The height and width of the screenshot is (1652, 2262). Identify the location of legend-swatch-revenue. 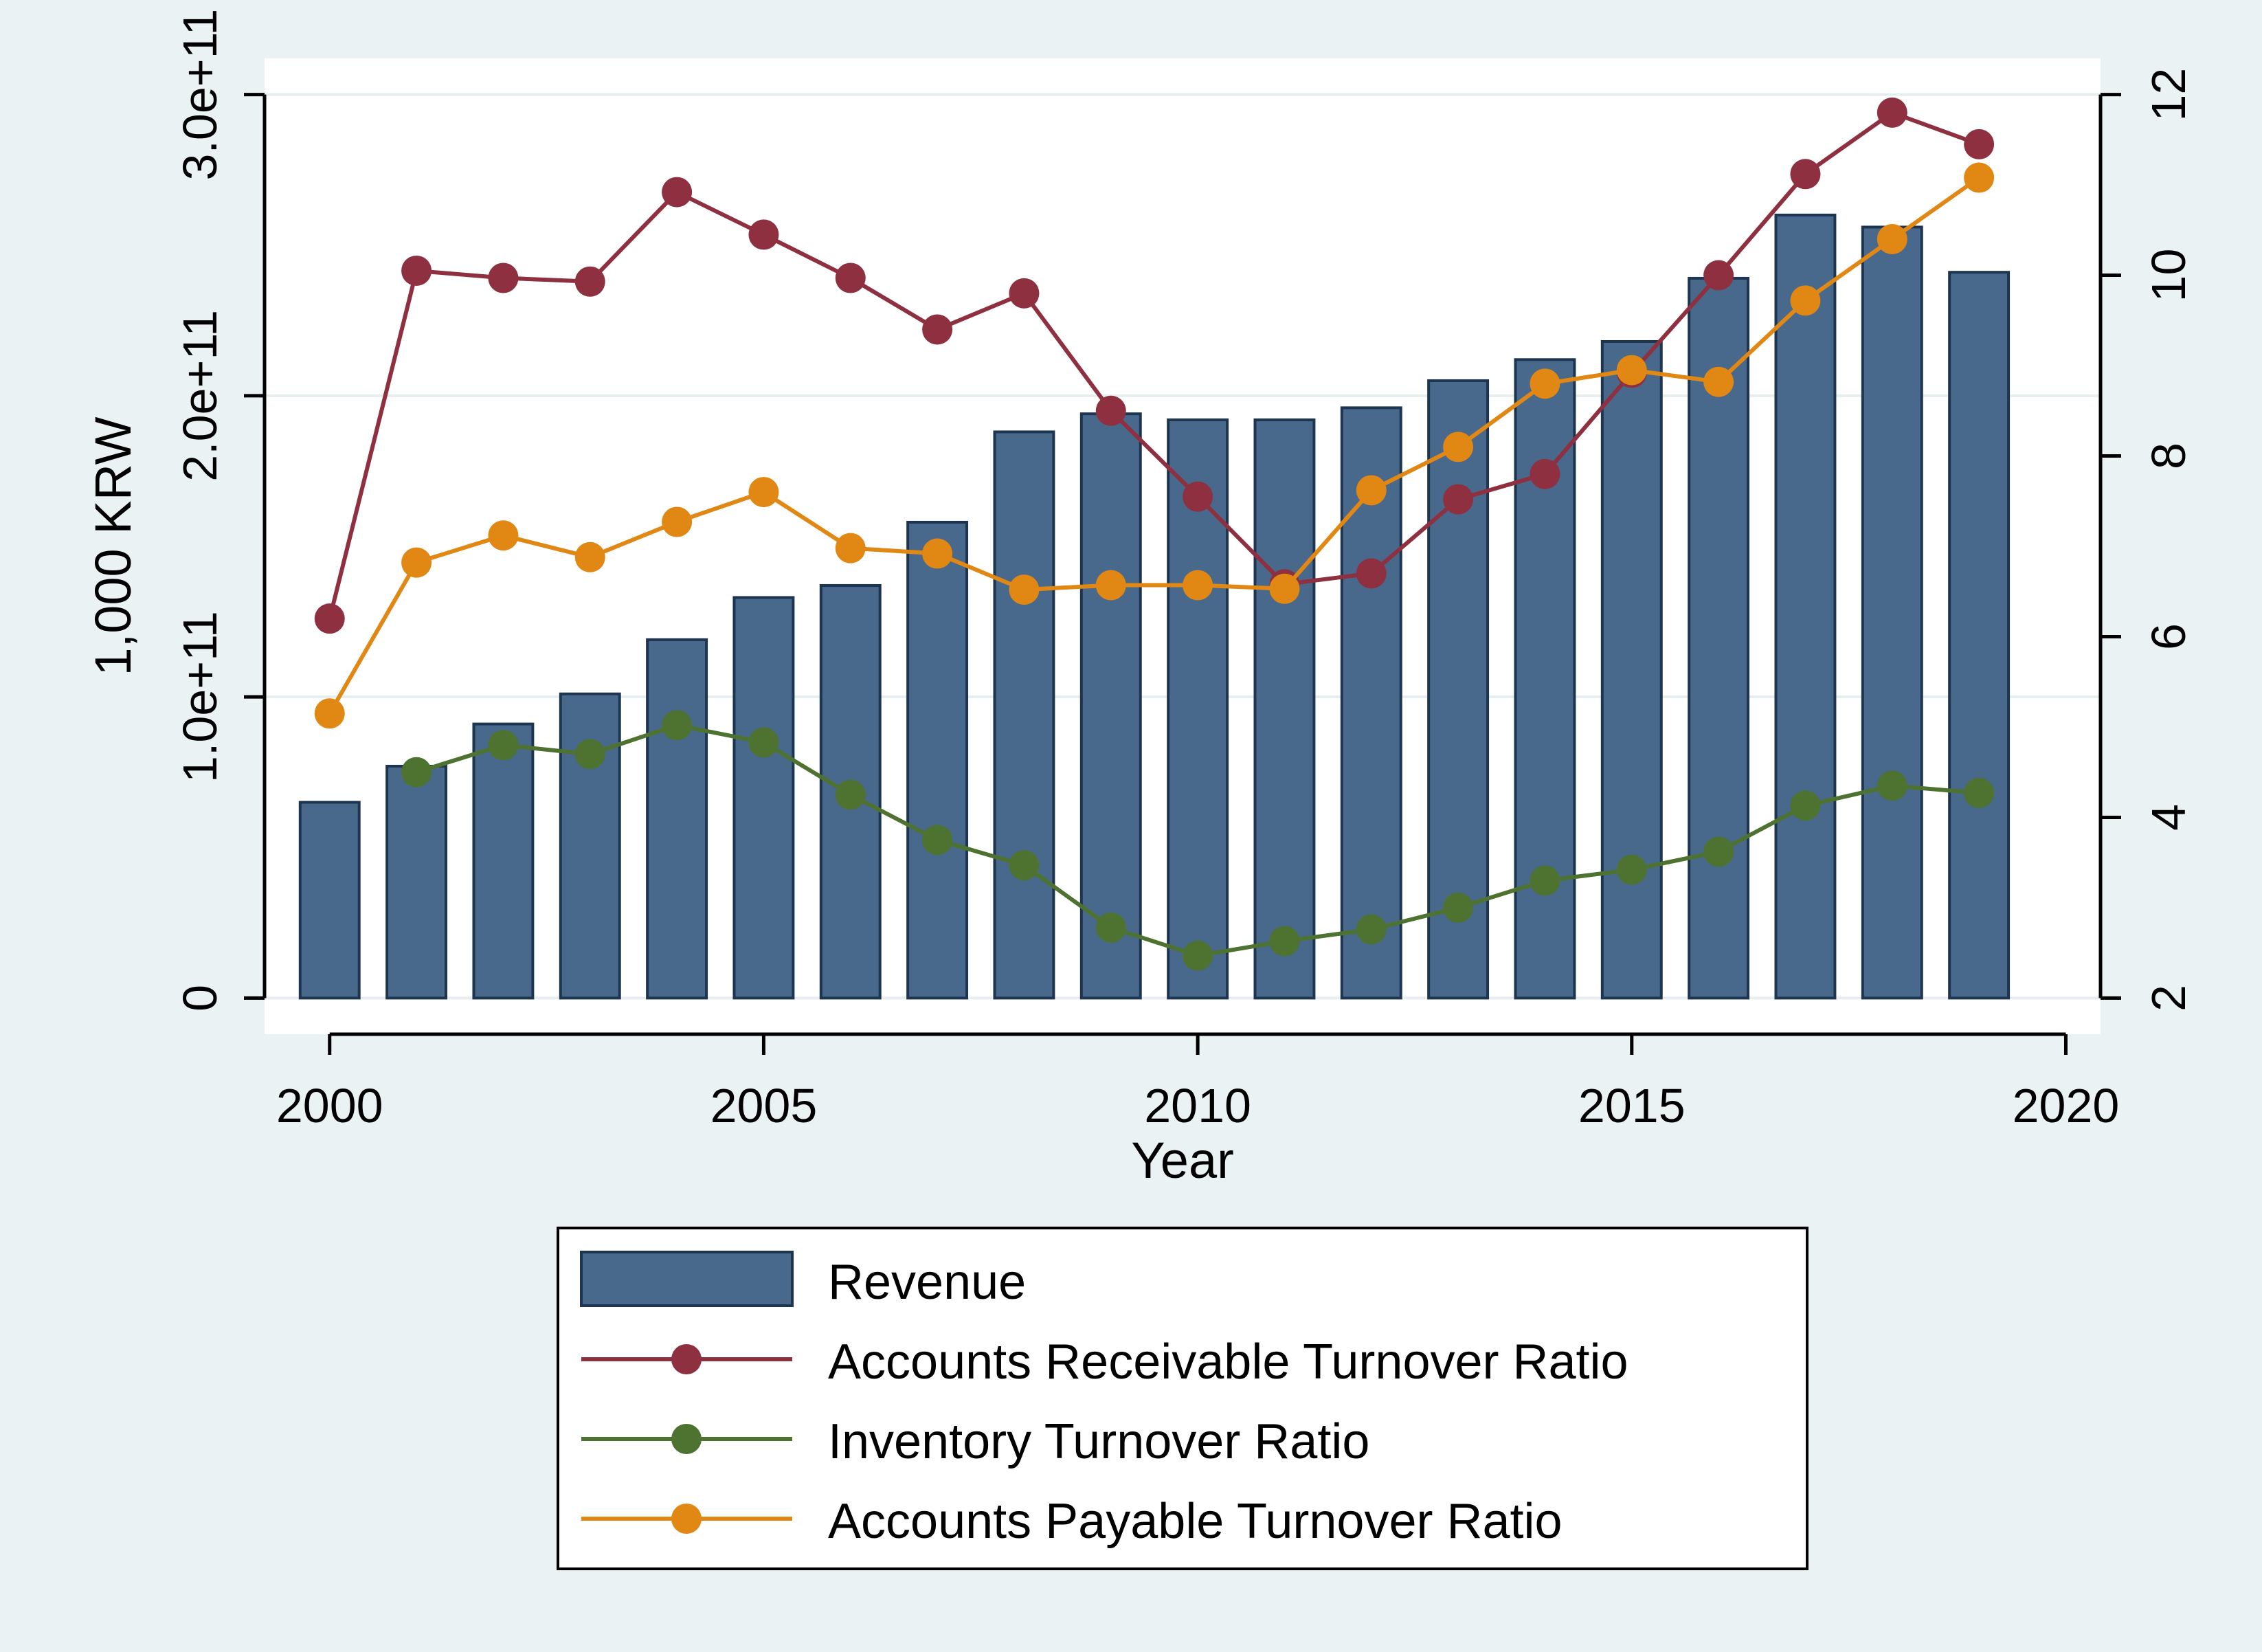
(687, 1279).